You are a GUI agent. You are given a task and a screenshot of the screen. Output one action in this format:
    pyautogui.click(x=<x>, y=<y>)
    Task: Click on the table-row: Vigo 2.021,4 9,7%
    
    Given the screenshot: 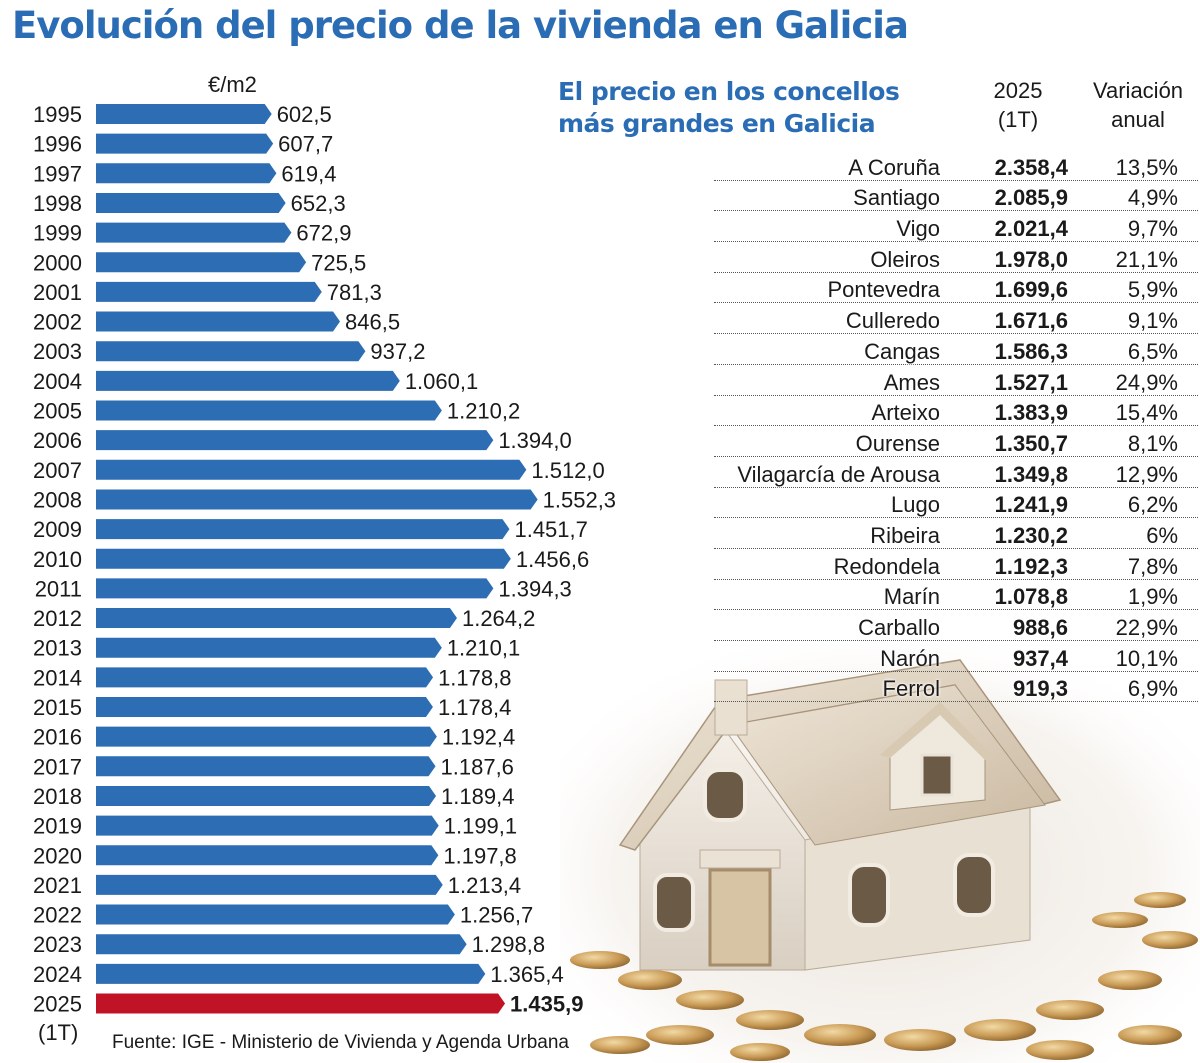 What is the action you would take?
    pyautogui.click(x=956, y=227)
    